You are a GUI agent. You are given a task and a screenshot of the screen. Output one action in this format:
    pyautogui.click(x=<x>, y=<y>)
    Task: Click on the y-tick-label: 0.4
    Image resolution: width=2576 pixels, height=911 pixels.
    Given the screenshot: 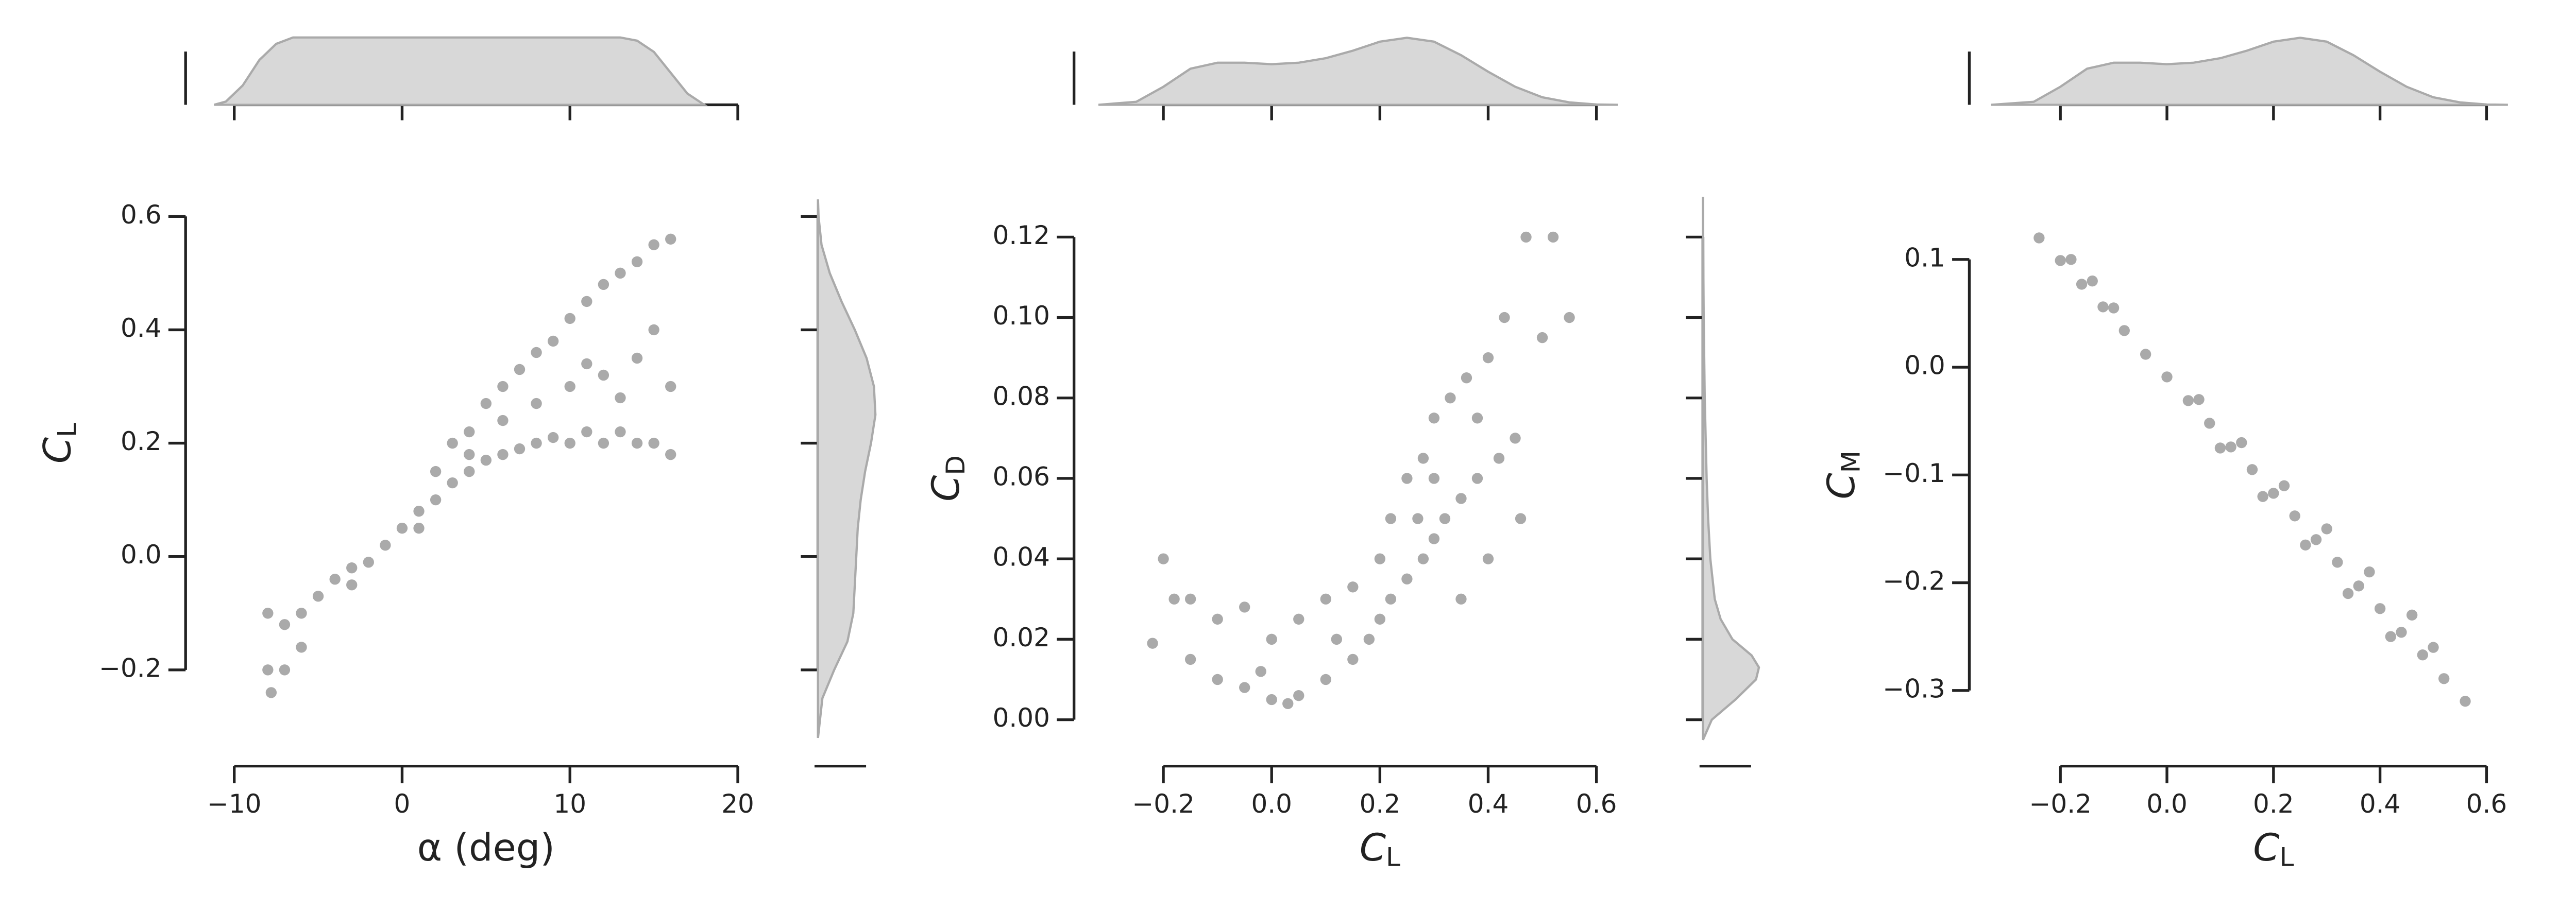 What is the action you would take?
    pyautogui.click(x=141, y=328)
    